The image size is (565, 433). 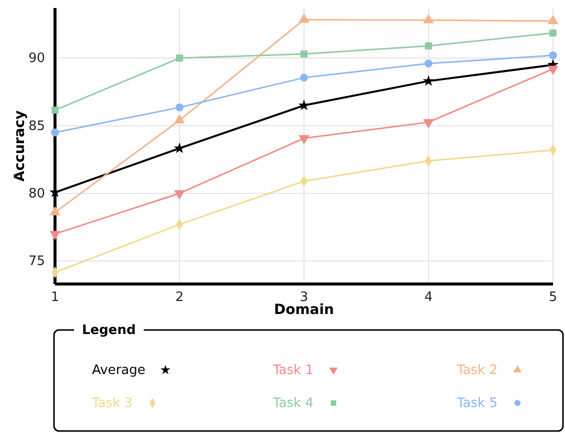 I want to click on legend-title: Legend, so click(x=109, y=330).